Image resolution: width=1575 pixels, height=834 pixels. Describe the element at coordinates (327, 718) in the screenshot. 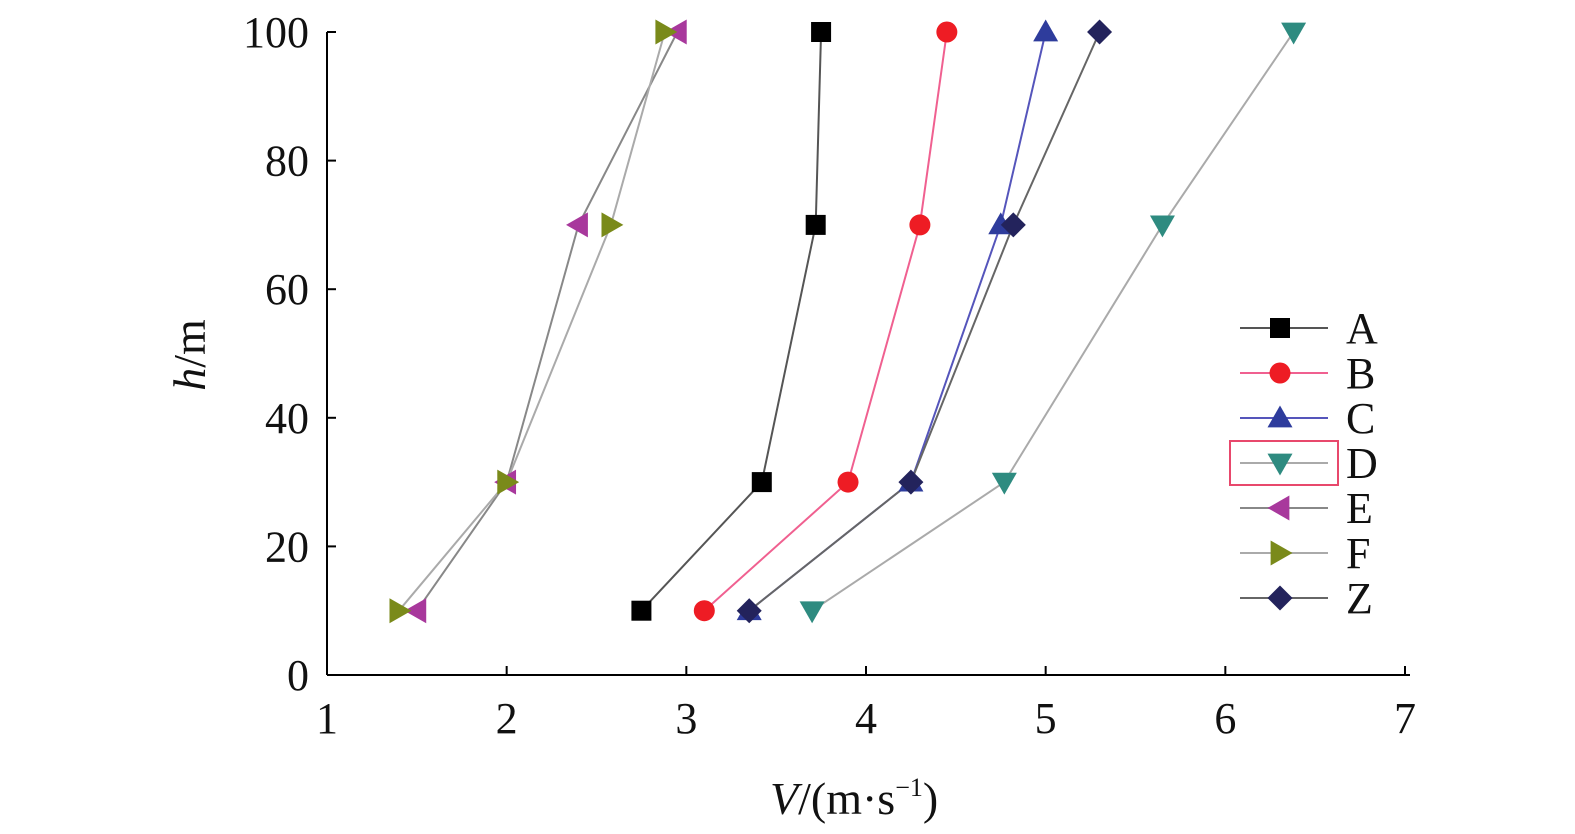

I see `x-tick-label: 1` at that location.